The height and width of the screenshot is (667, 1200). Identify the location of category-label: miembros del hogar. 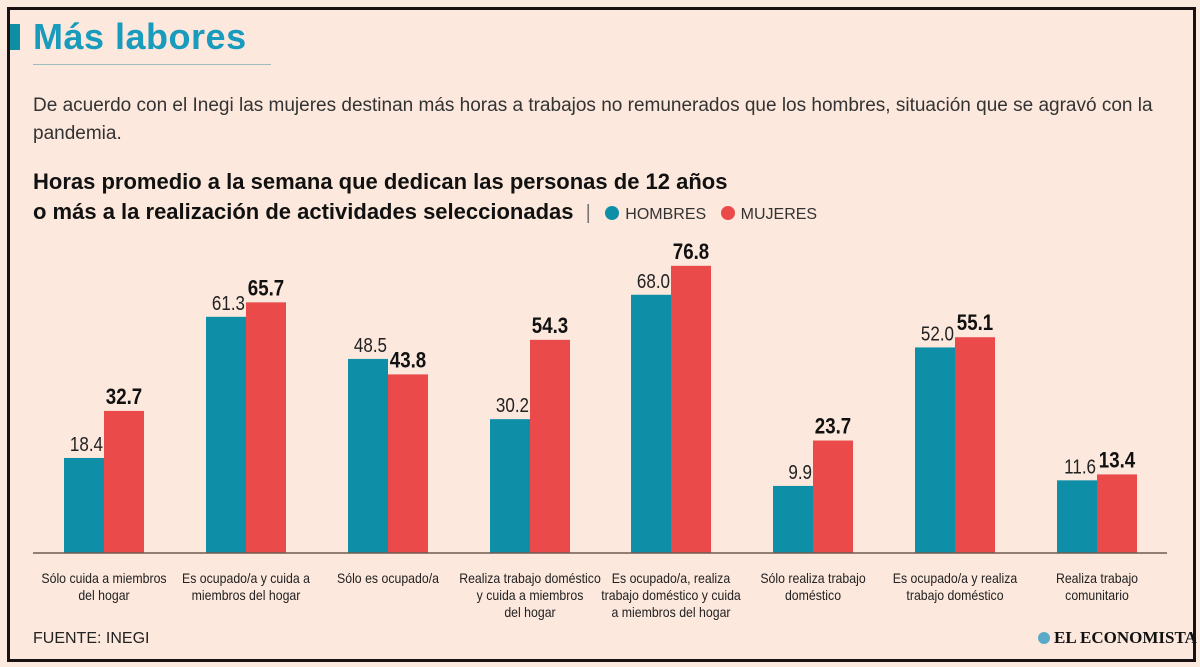
(246, 595).